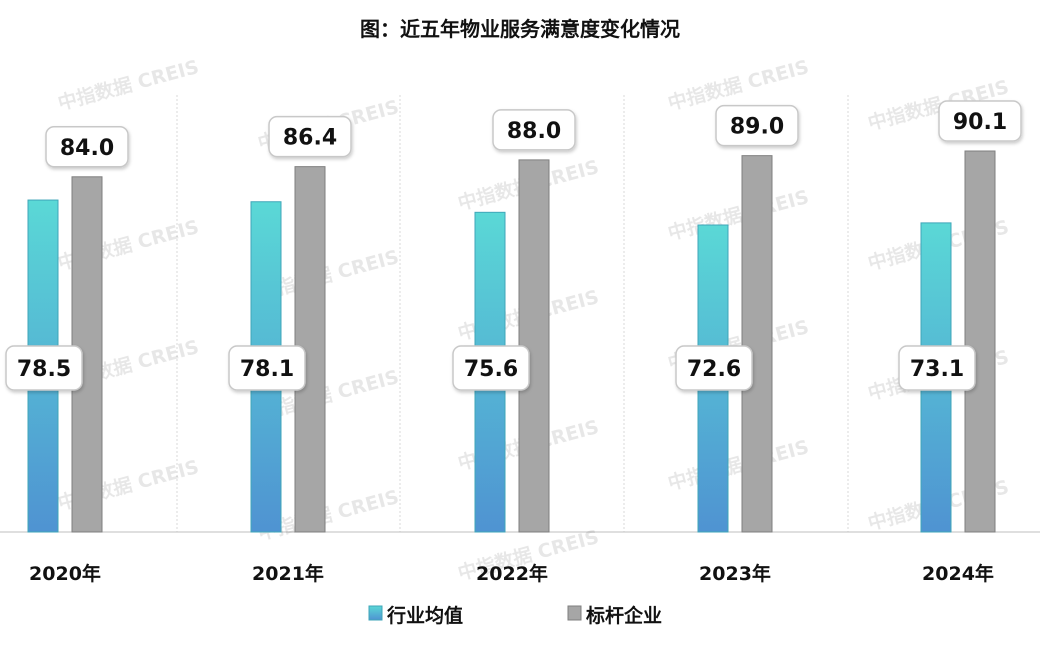 This screenshot has width=1040, height=645. What do you see at coordinates (520, 29) in the screenshot?
I see `chart-title: 图：近五年物业服务满意度变化情况` at bounding box center [520, 29].